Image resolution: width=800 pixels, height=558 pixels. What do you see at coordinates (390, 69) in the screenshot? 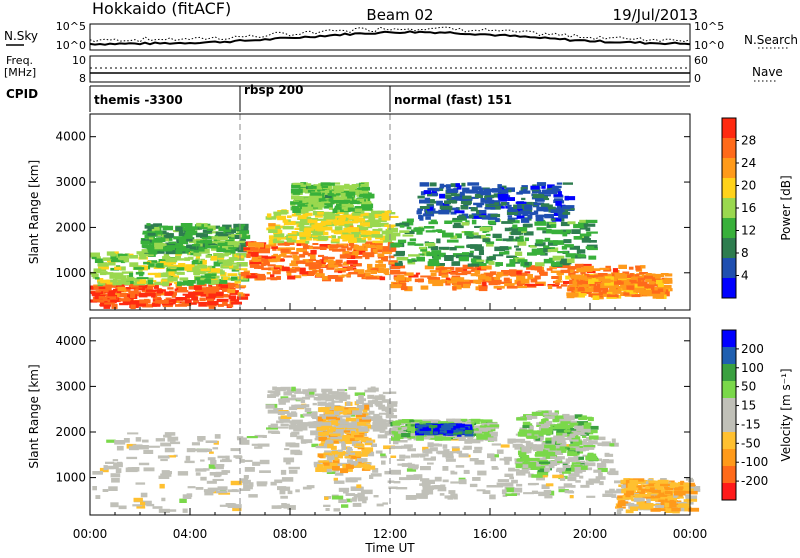
I see `freq-panel` at bounding box center [390, 69].